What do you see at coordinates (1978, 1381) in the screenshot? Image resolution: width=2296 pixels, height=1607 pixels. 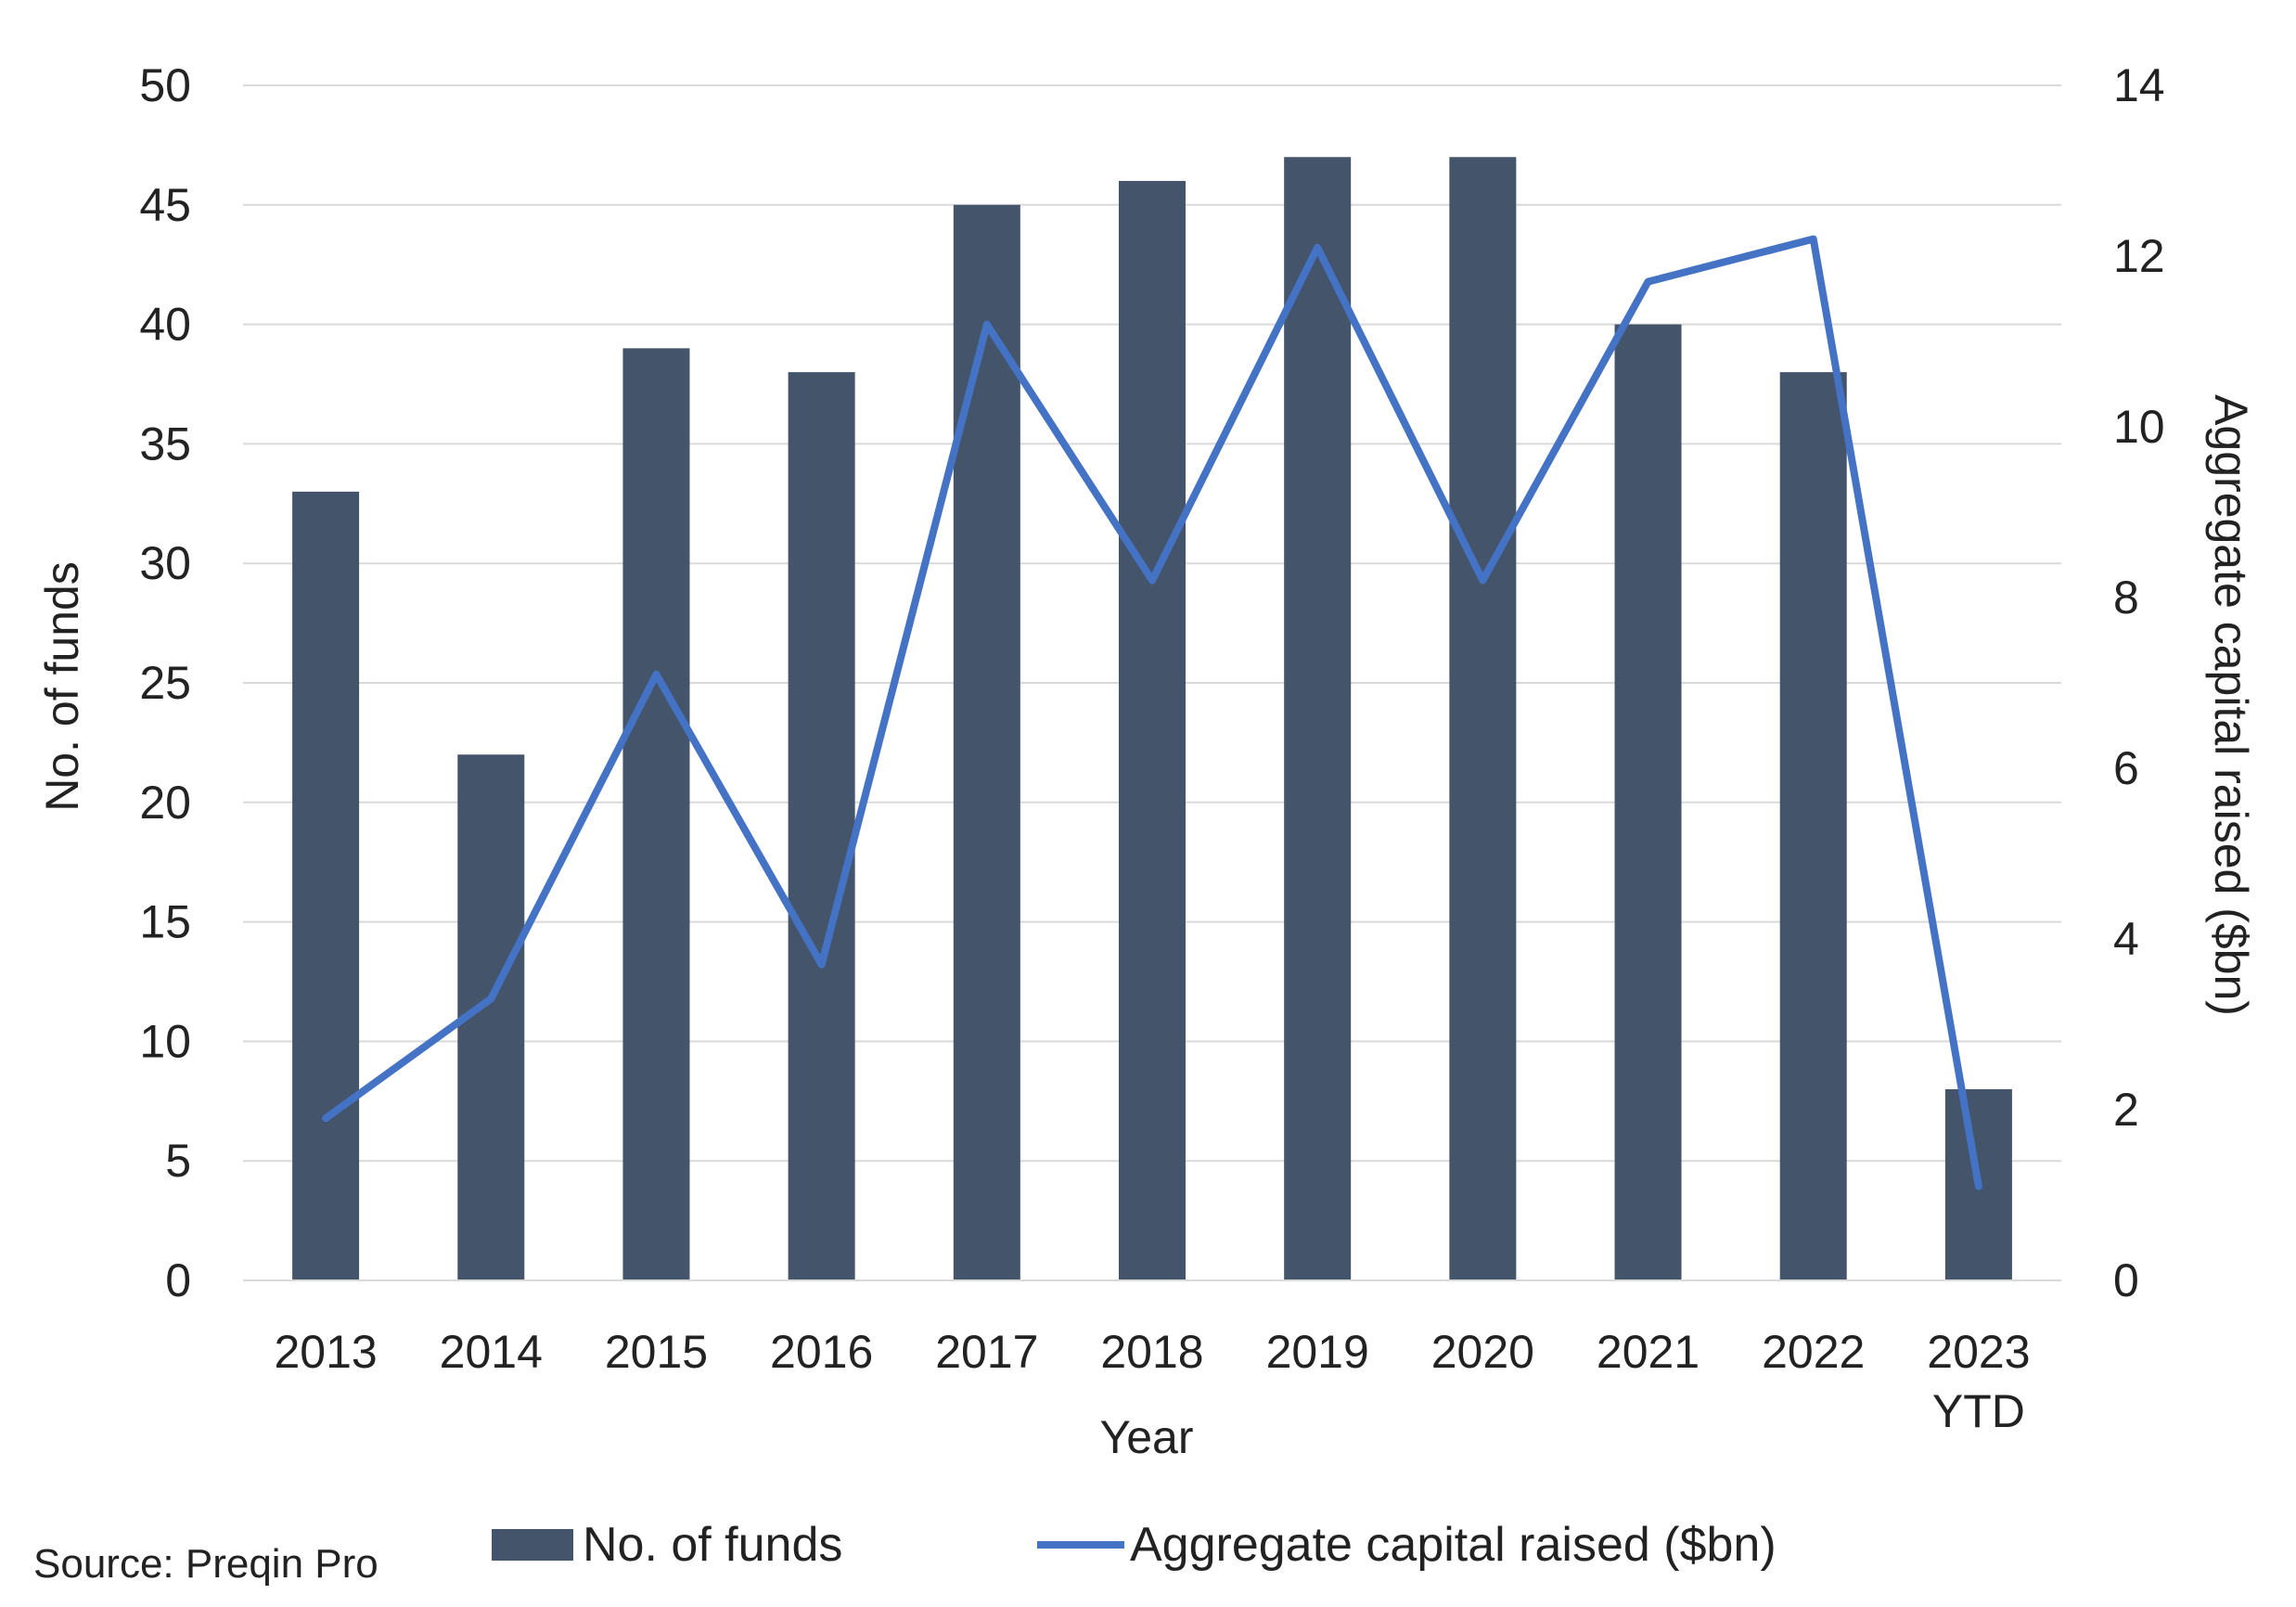 I see `x-tick-label: 2023 YTD` at bounding box center [1978, 1381].